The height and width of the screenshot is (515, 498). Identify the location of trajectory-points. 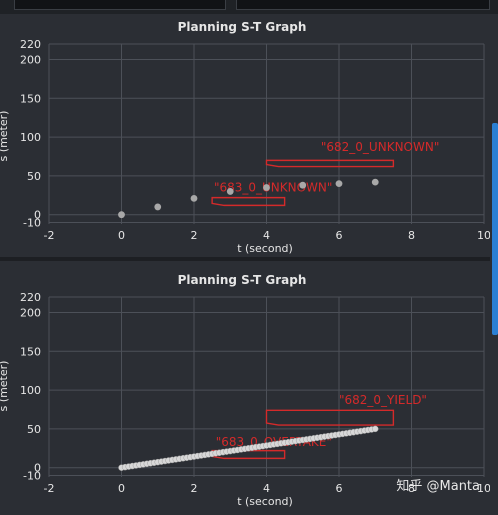
(248, 198).